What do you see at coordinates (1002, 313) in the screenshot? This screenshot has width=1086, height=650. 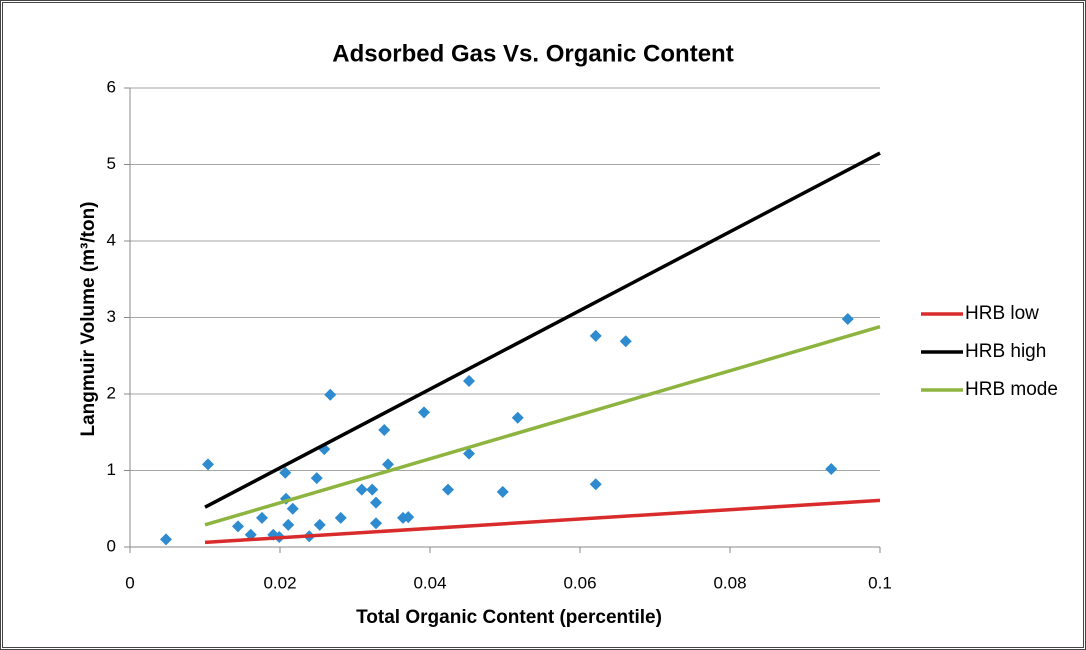 I see `legend-label: HRB low` at bounding box center [1002, 313].